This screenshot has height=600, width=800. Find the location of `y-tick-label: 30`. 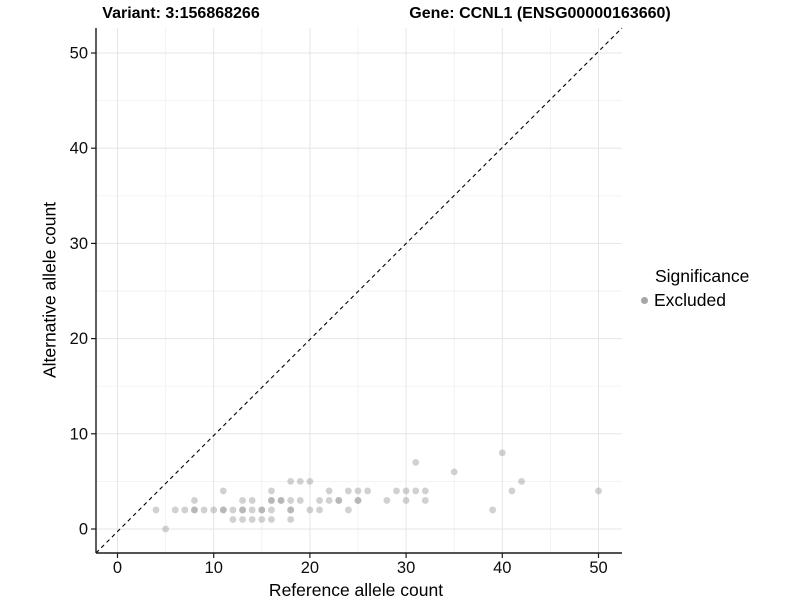

y-tick-label: 30 is located at coordinates (79, 244).